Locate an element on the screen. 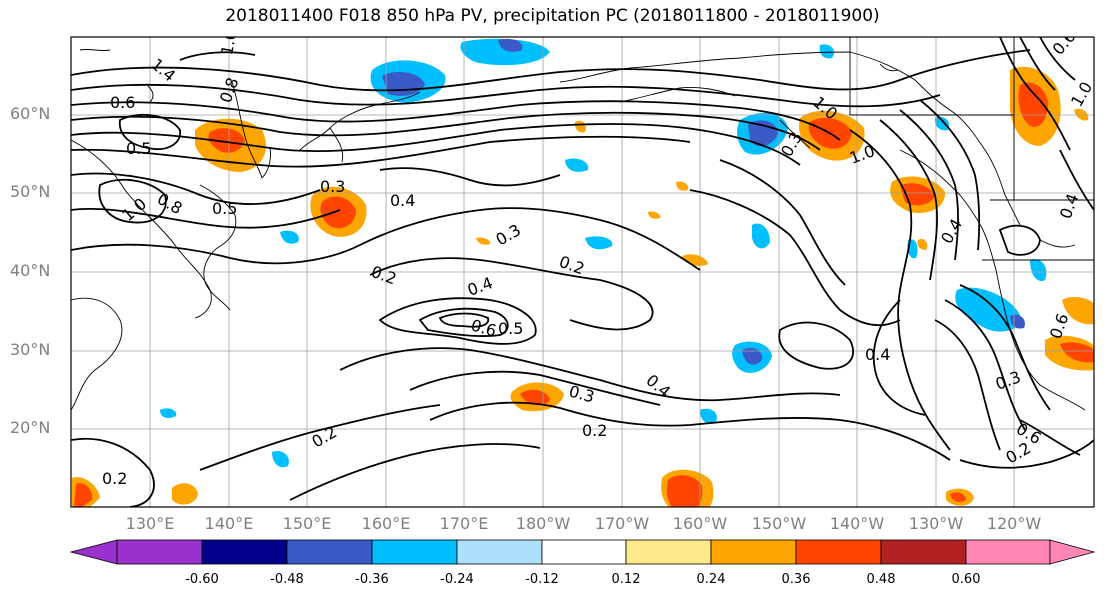 This screenshot has width=1105, height=601. lon-label: 140°E is located at coordinates (229, 523).